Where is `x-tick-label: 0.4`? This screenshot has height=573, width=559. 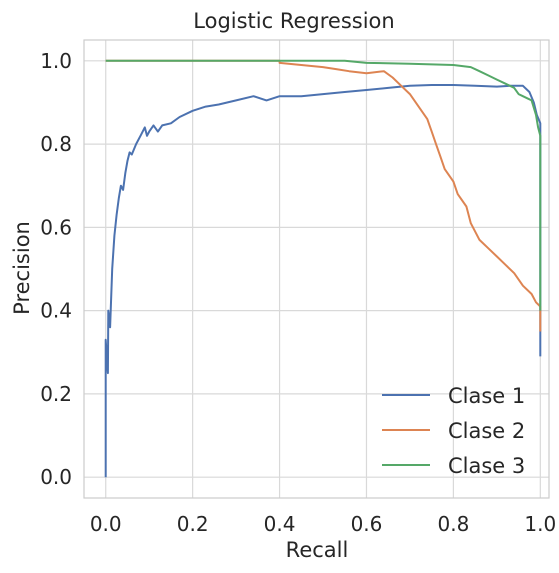 x-tick-label: 0.4 is located at coordinates (280, 524).